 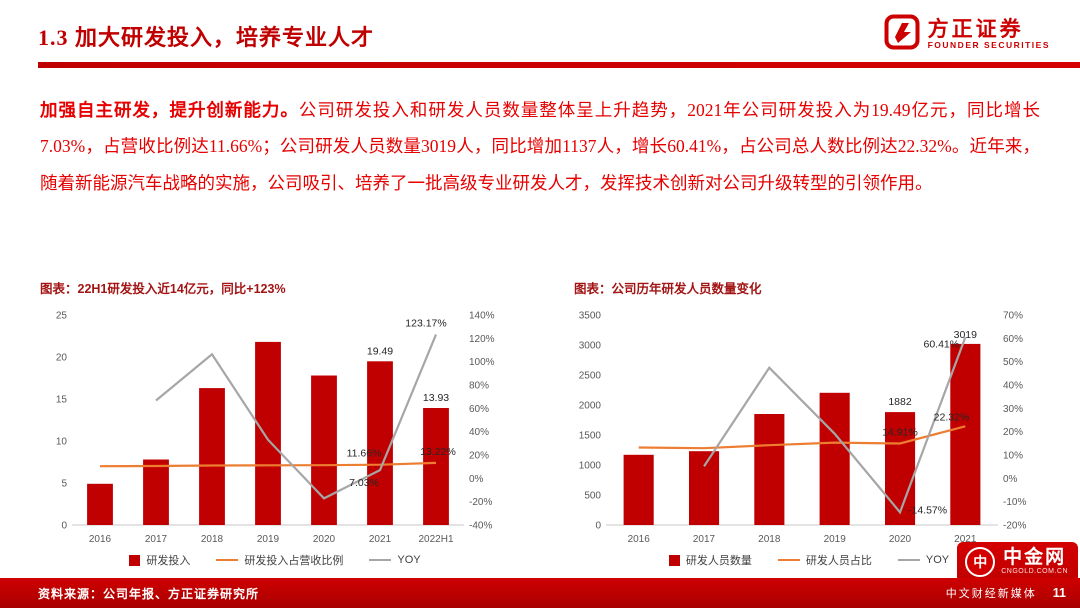 I want to click on right-chart-legend: 研发人员数量 研发人员占比 YOY, so click(x=809, y=560).